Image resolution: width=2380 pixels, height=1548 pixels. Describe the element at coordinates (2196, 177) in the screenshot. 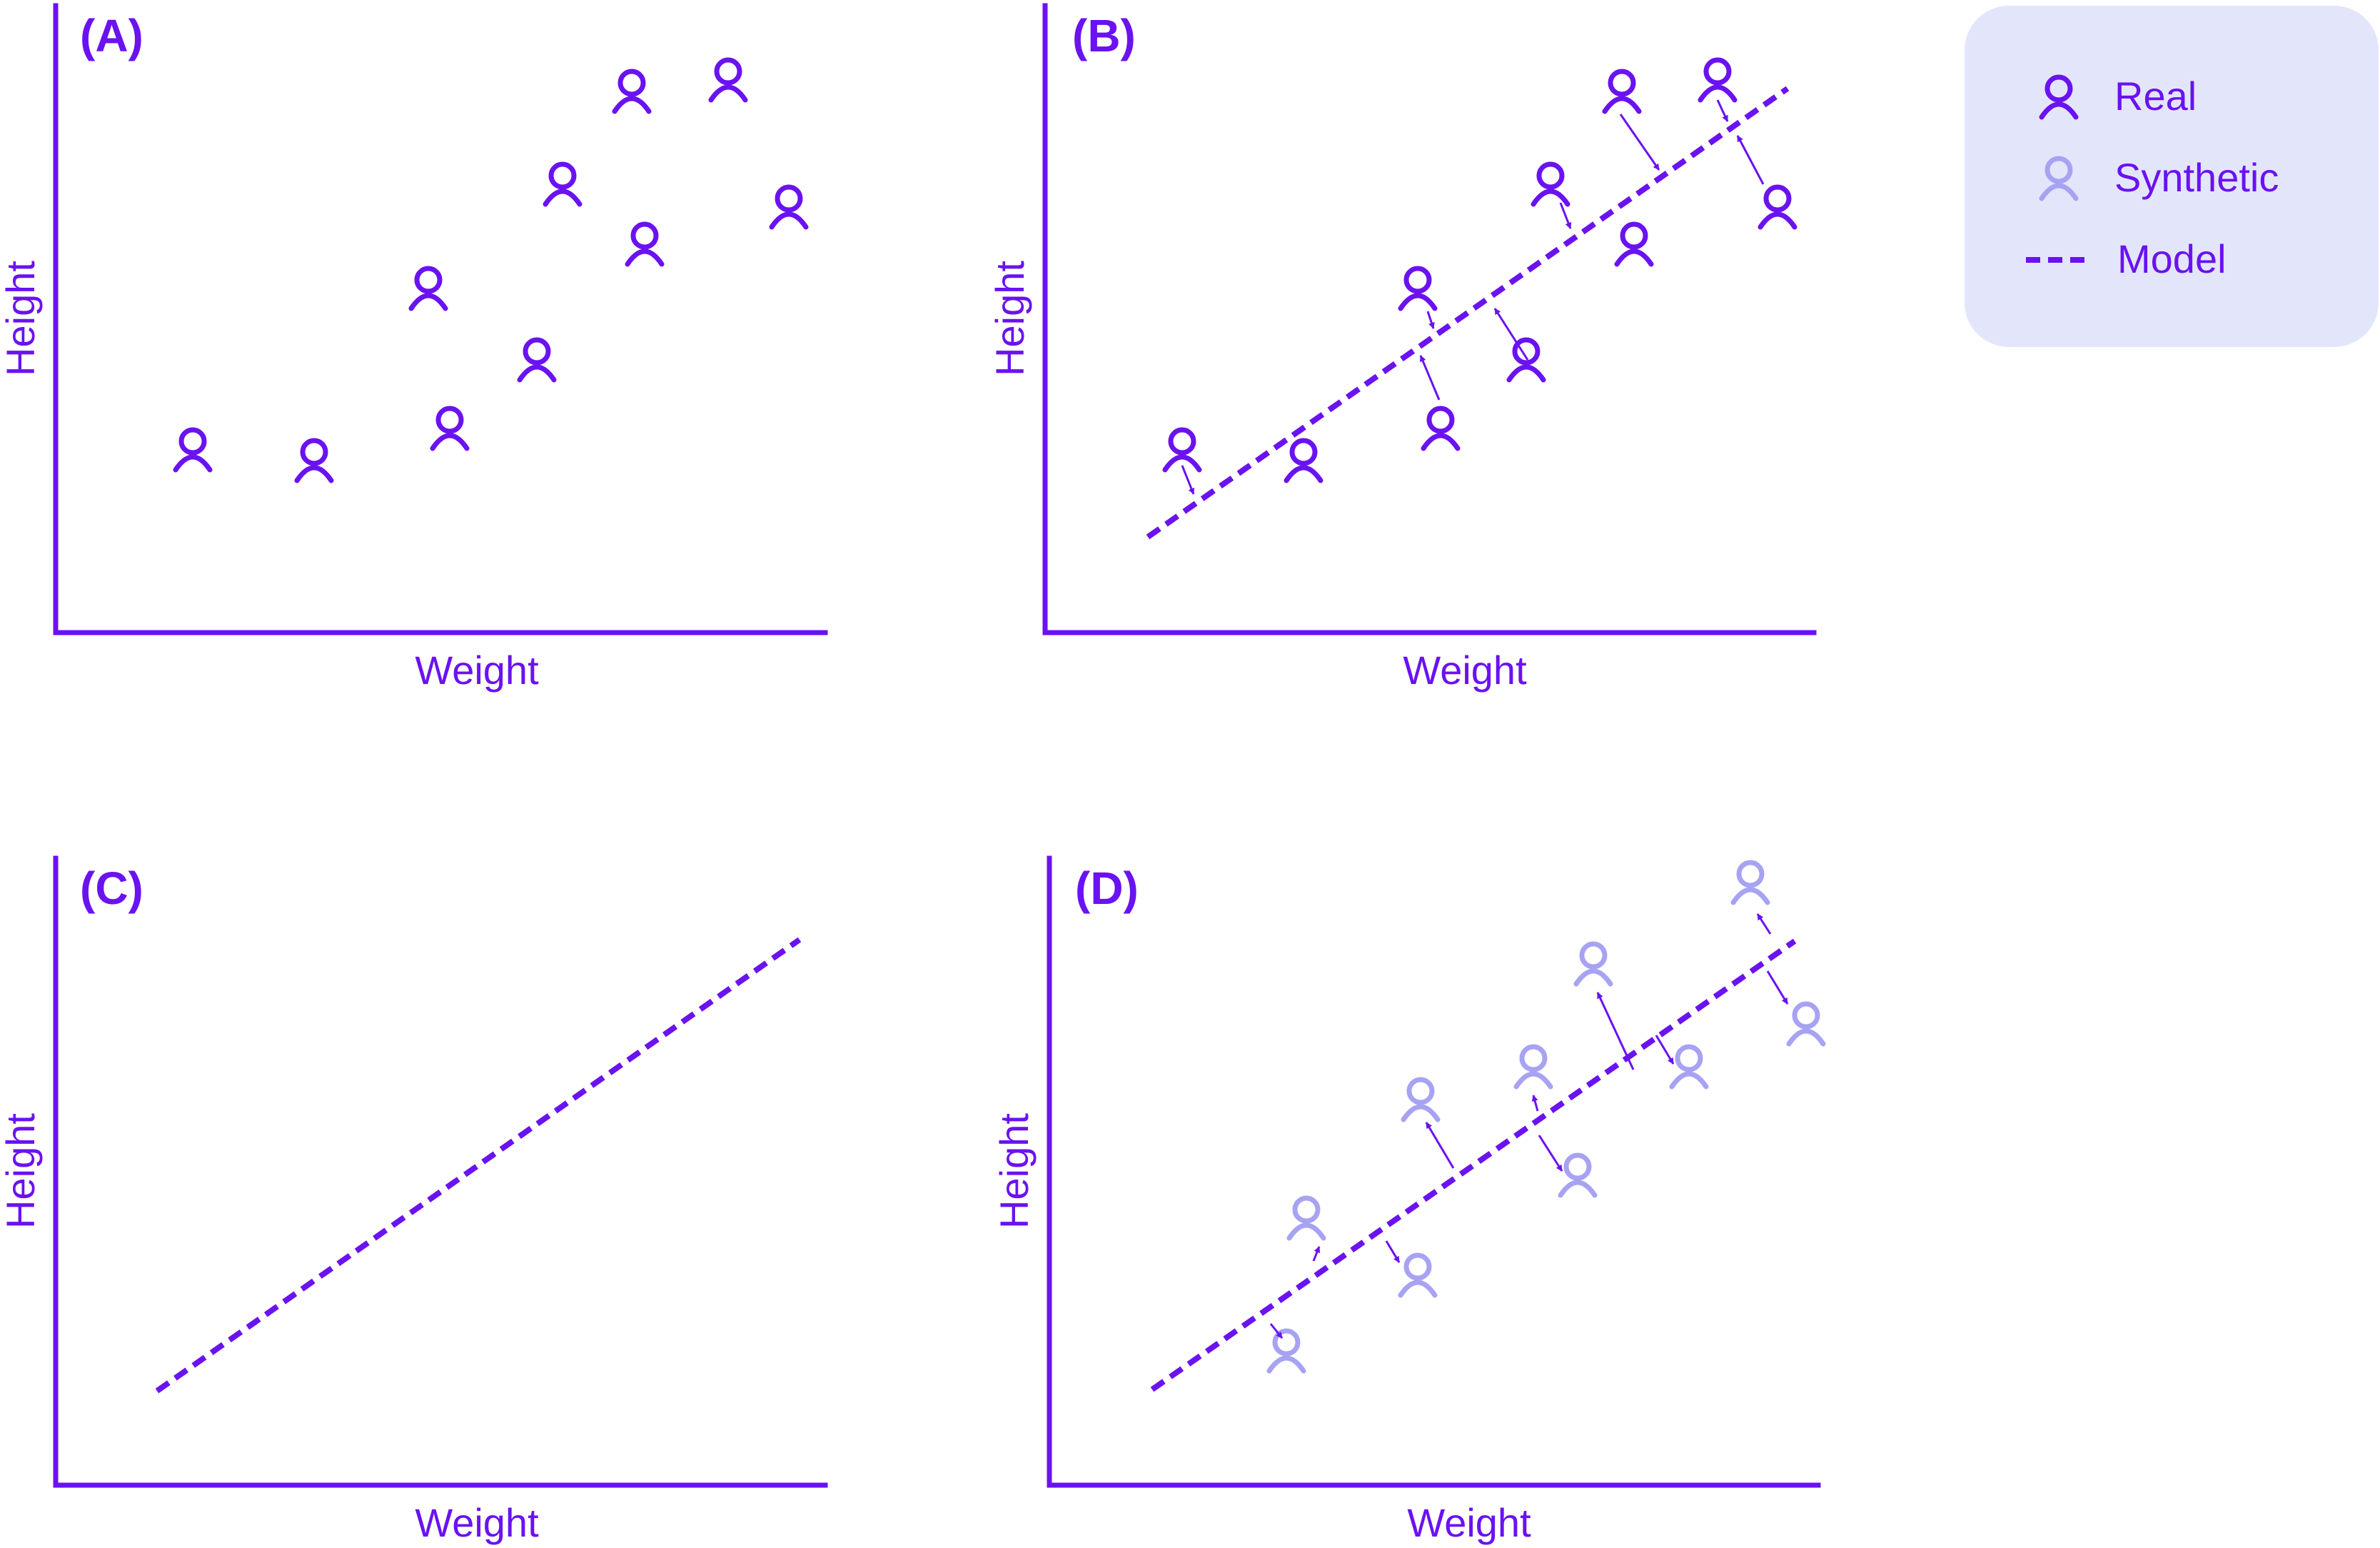

I see `legend-synthetic-label: Synthetic` at that location.